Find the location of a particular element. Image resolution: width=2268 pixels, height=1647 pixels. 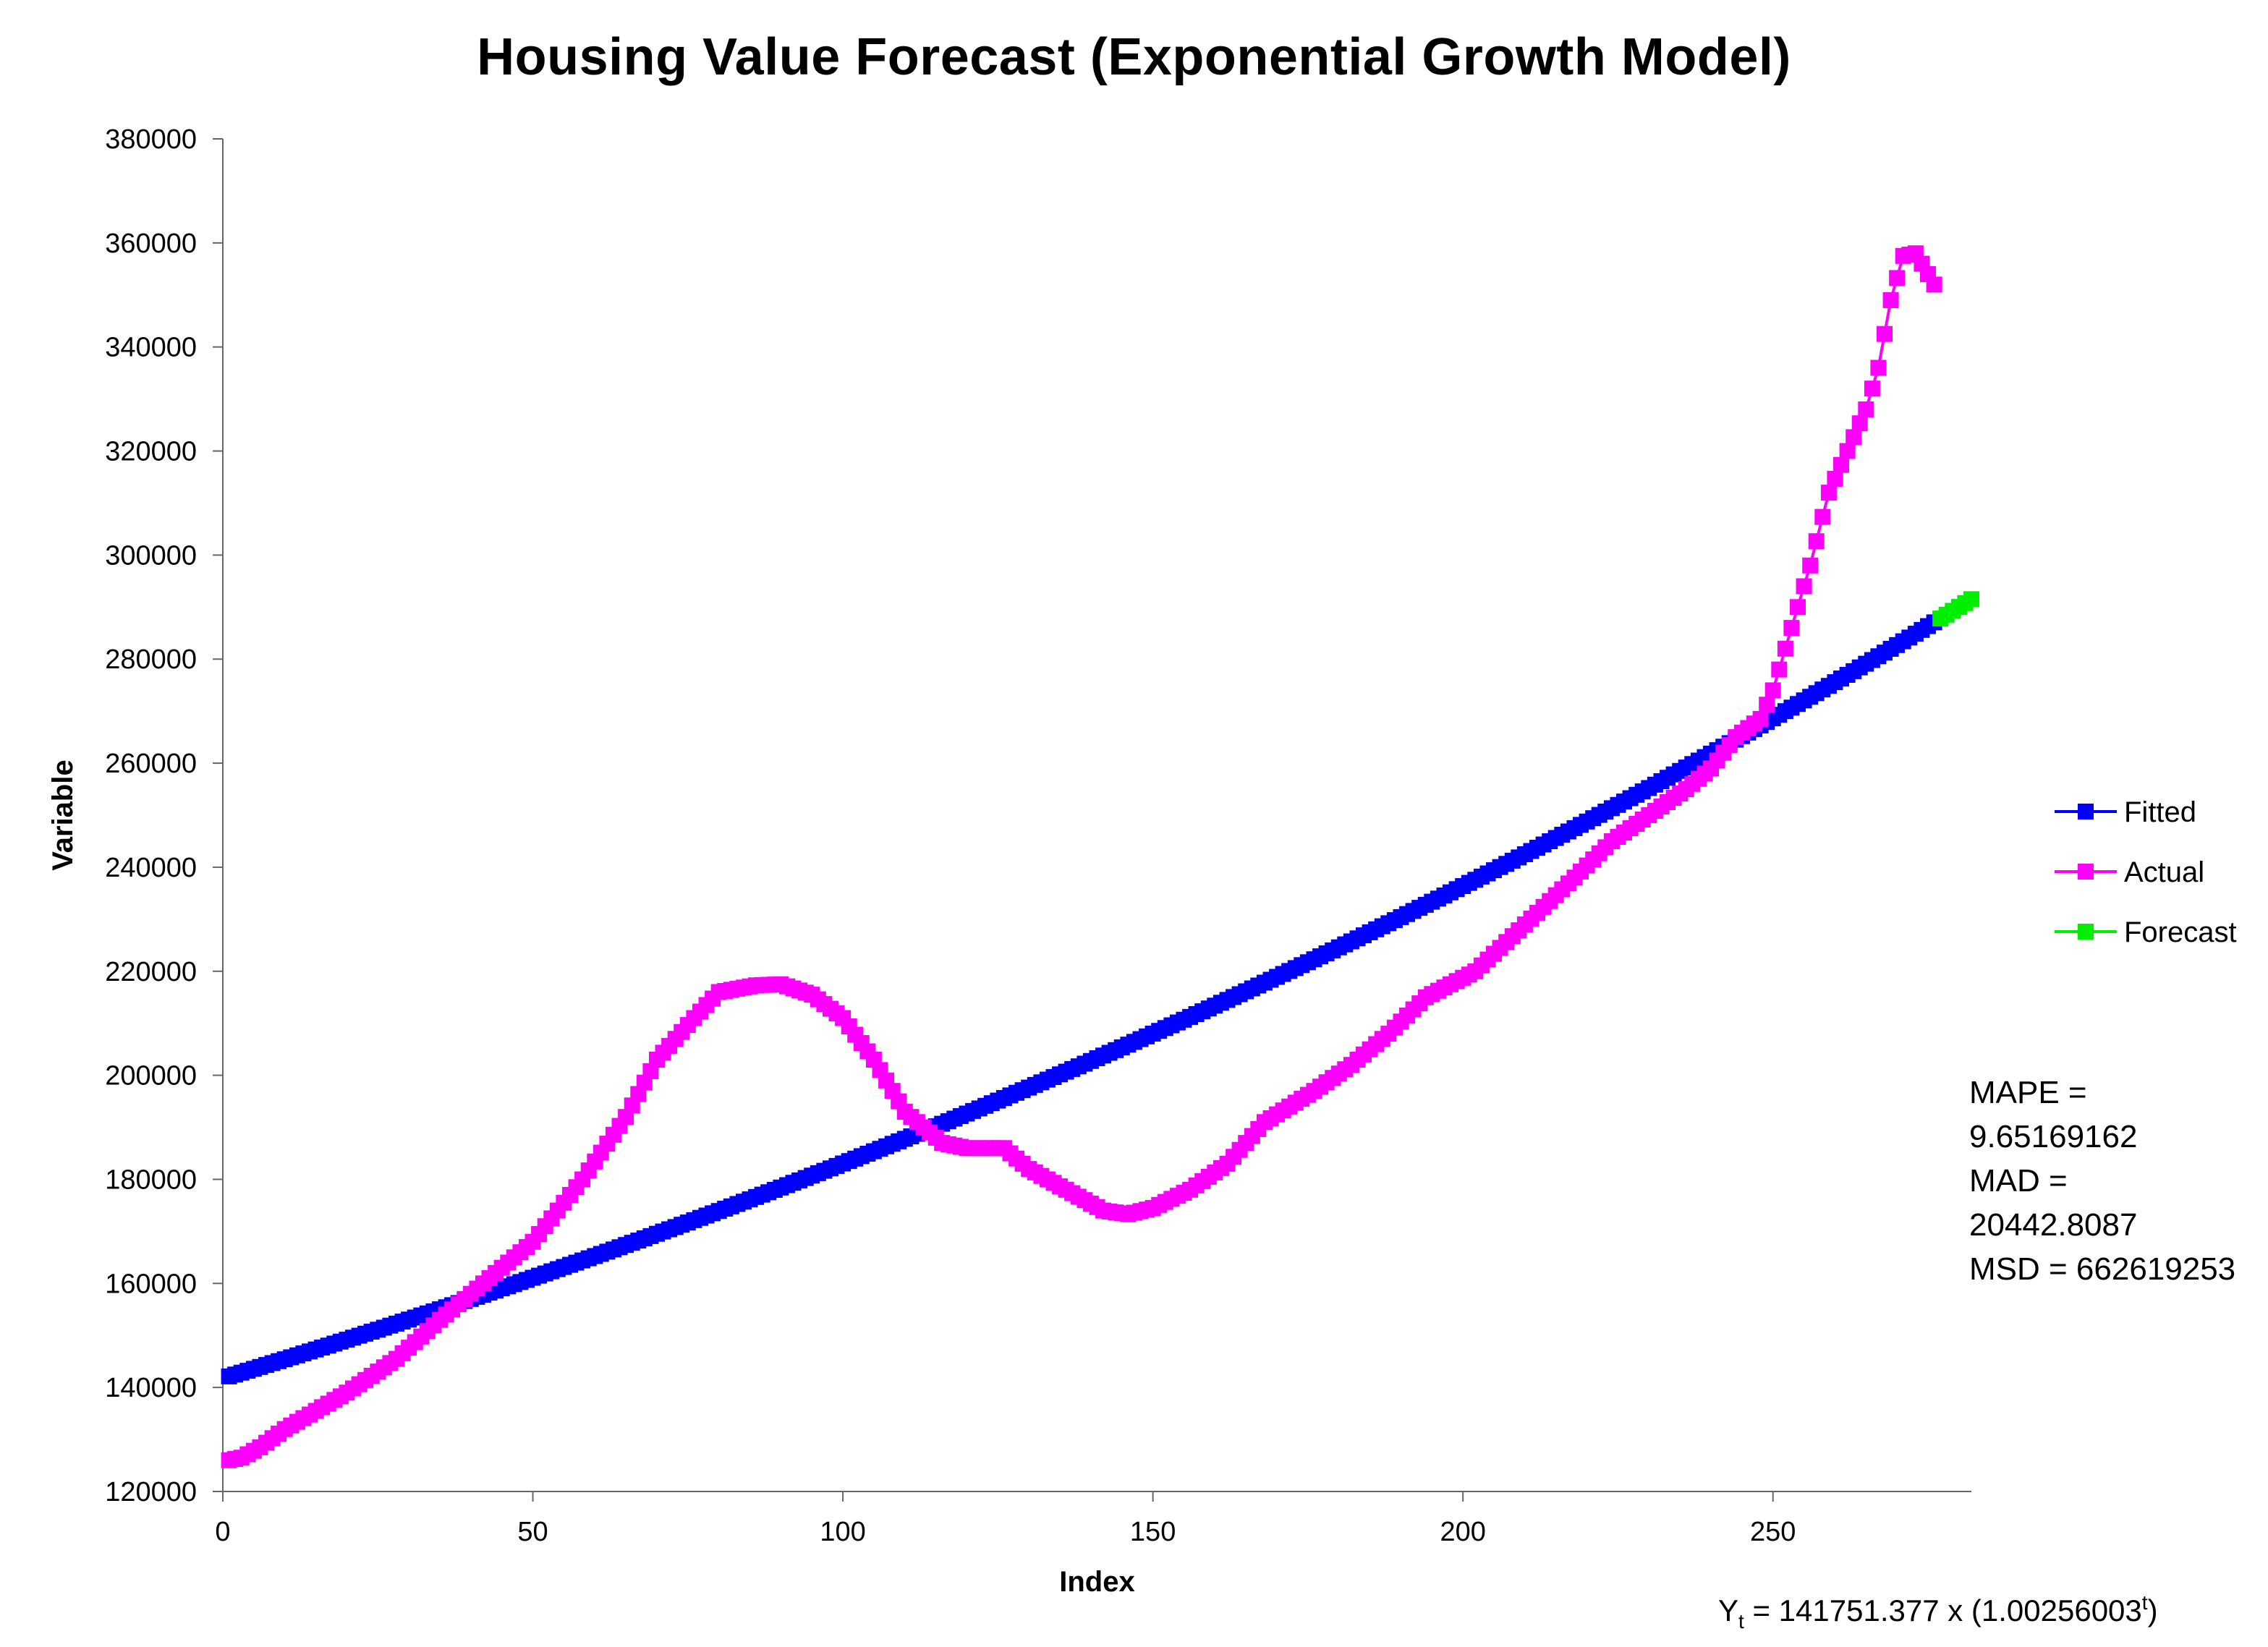

y-tick-label: 160000 is located at coordinates (151, 1284).